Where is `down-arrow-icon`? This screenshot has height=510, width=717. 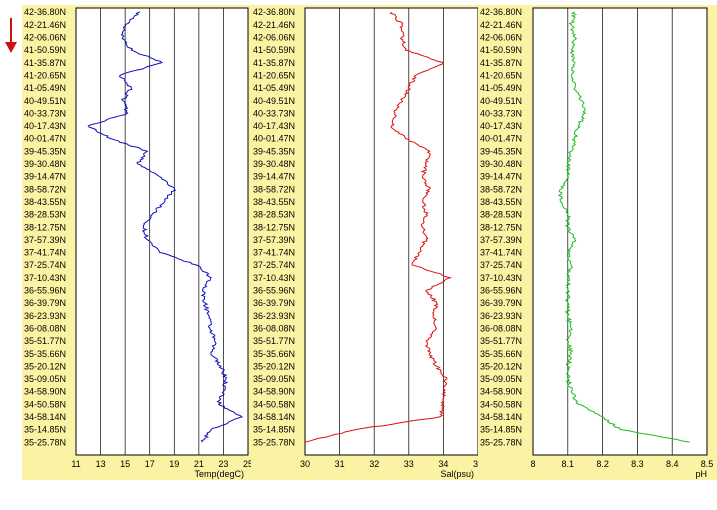 down-arrow-icon is located at coordinates (11, 35).